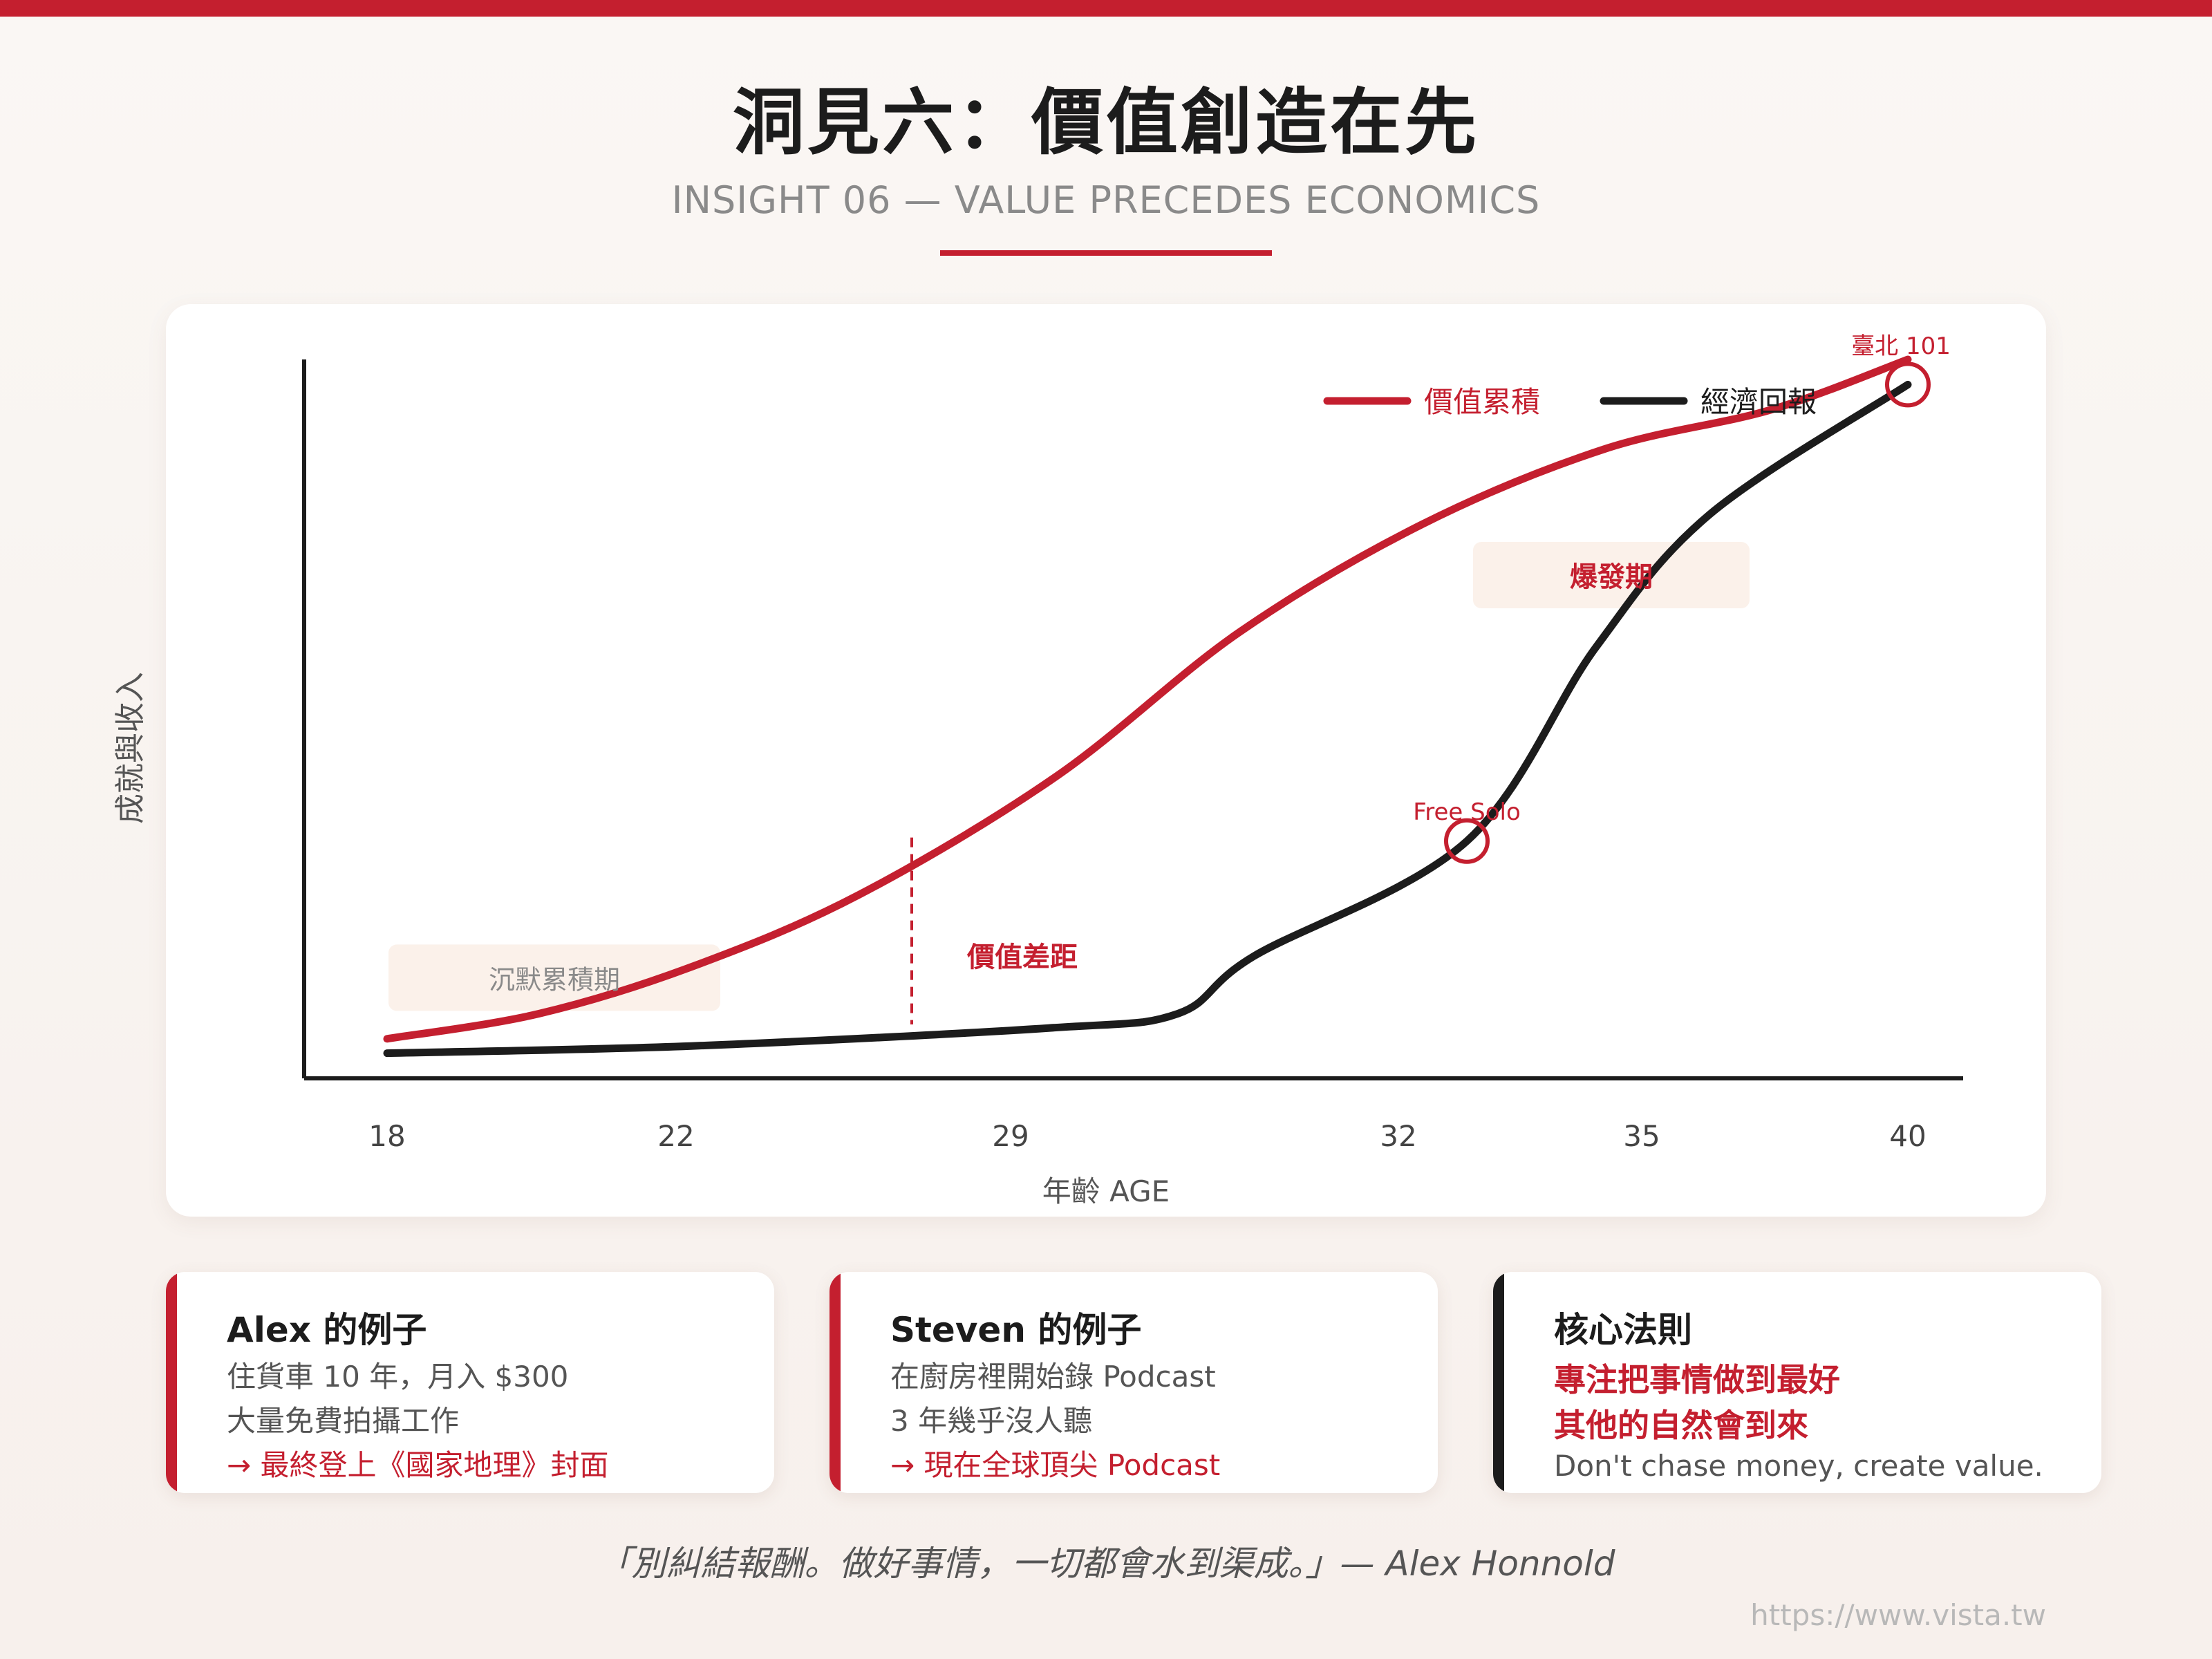 Image resolution: width=2212 pixels, height=1659 pixels. What do you see at coordinates (327, 1330) in the screenshot?
I see `card-title: Alex 的例子` at bounding box center [327, 1330].